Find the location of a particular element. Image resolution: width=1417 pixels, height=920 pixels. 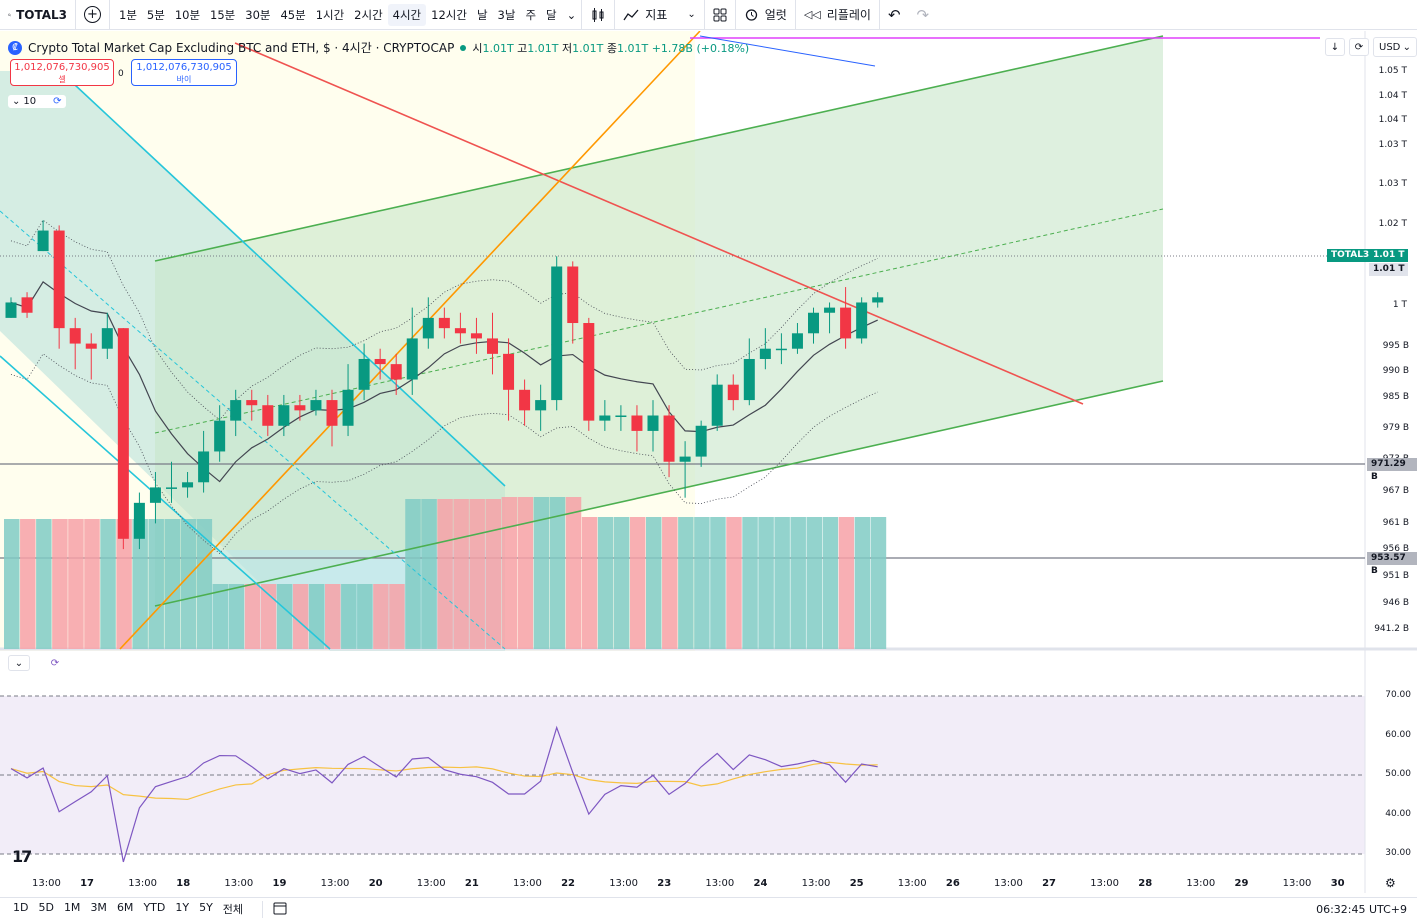

undo-button: ↶ is located at coordinates (893, 14).